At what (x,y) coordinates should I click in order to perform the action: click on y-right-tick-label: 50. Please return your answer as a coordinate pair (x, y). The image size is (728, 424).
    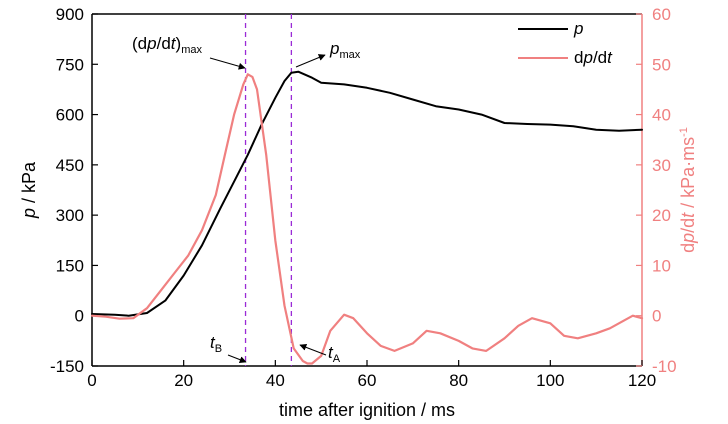
    Looking at the image, I should click on (661, 64).